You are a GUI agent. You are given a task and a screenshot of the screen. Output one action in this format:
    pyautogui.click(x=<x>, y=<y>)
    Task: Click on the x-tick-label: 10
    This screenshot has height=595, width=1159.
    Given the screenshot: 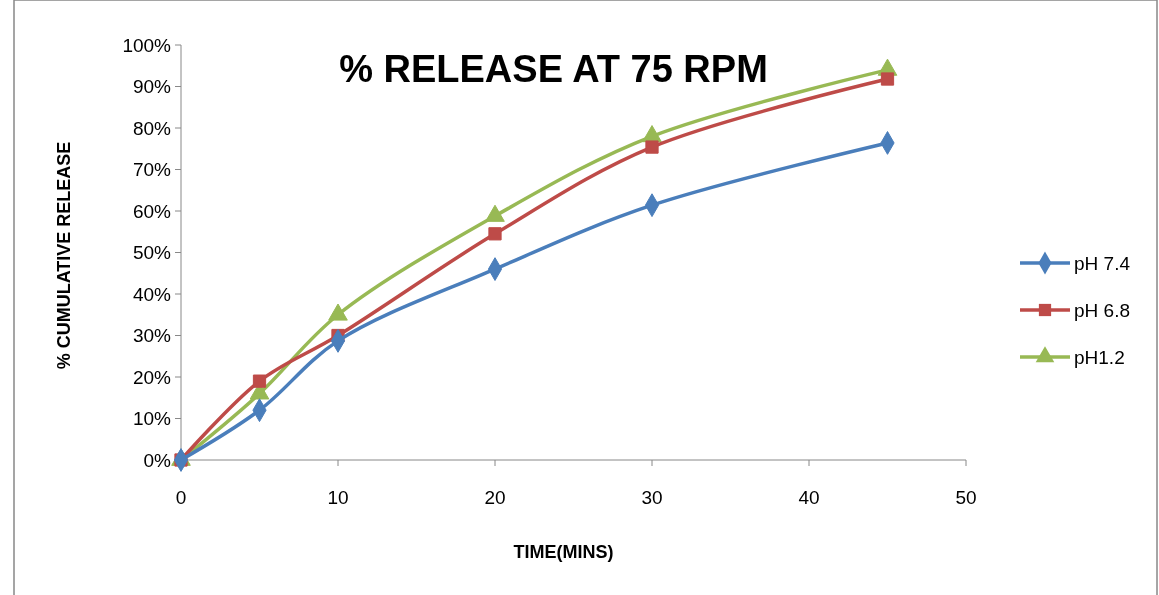 What is the action you would take?
    pyautogui.click(x=338, y=497)
    